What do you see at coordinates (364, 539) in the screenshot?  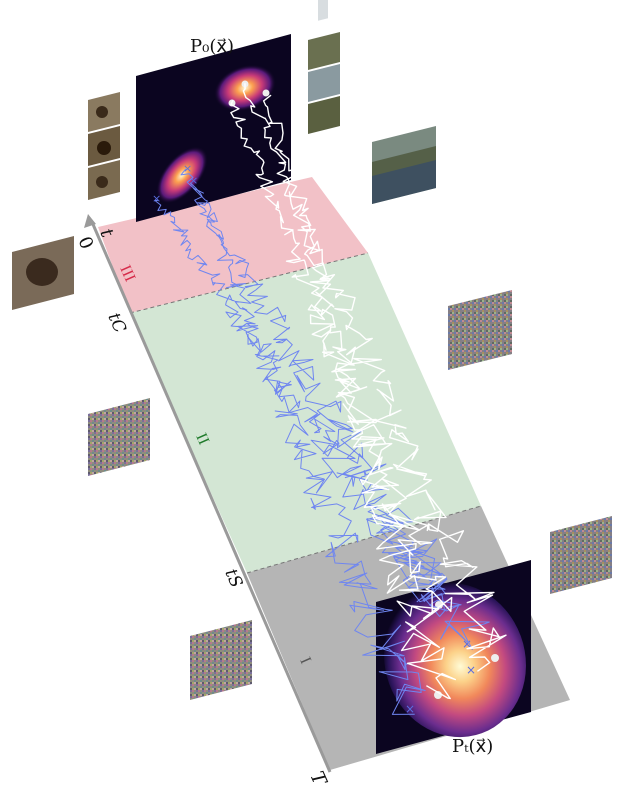 I see `ts-divider` at bounding box center [364, 539].